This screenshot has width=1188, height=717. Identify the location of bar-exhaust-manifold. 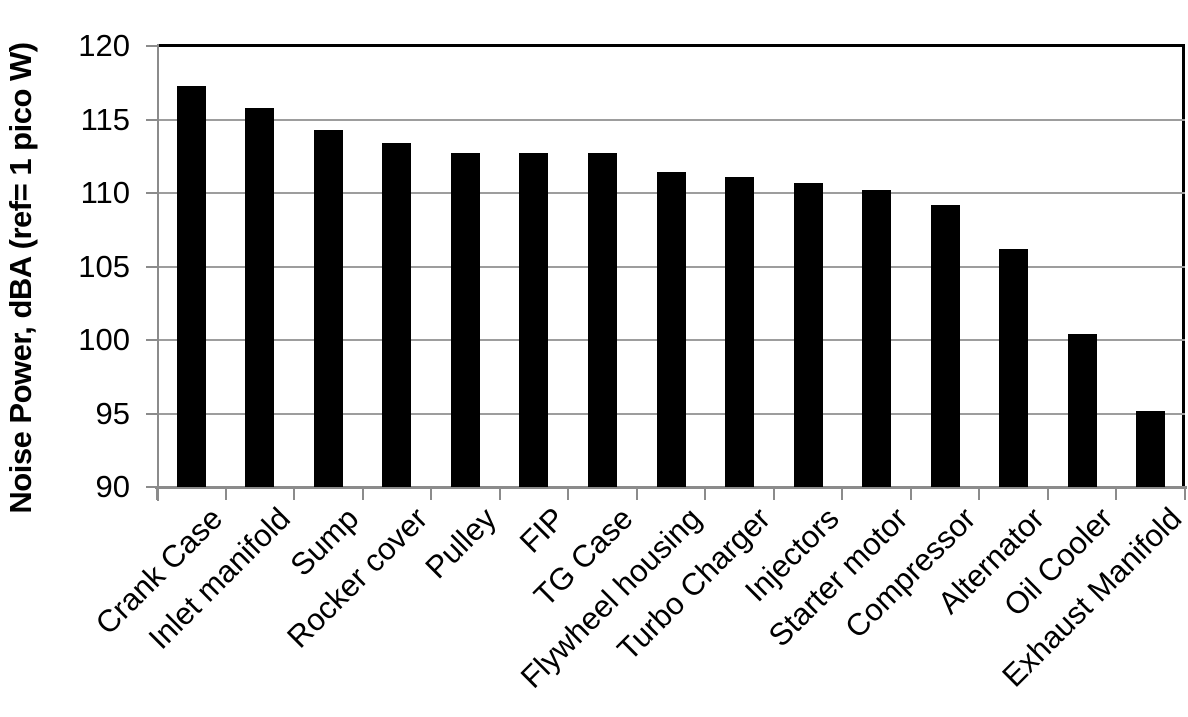
(1151, 448).